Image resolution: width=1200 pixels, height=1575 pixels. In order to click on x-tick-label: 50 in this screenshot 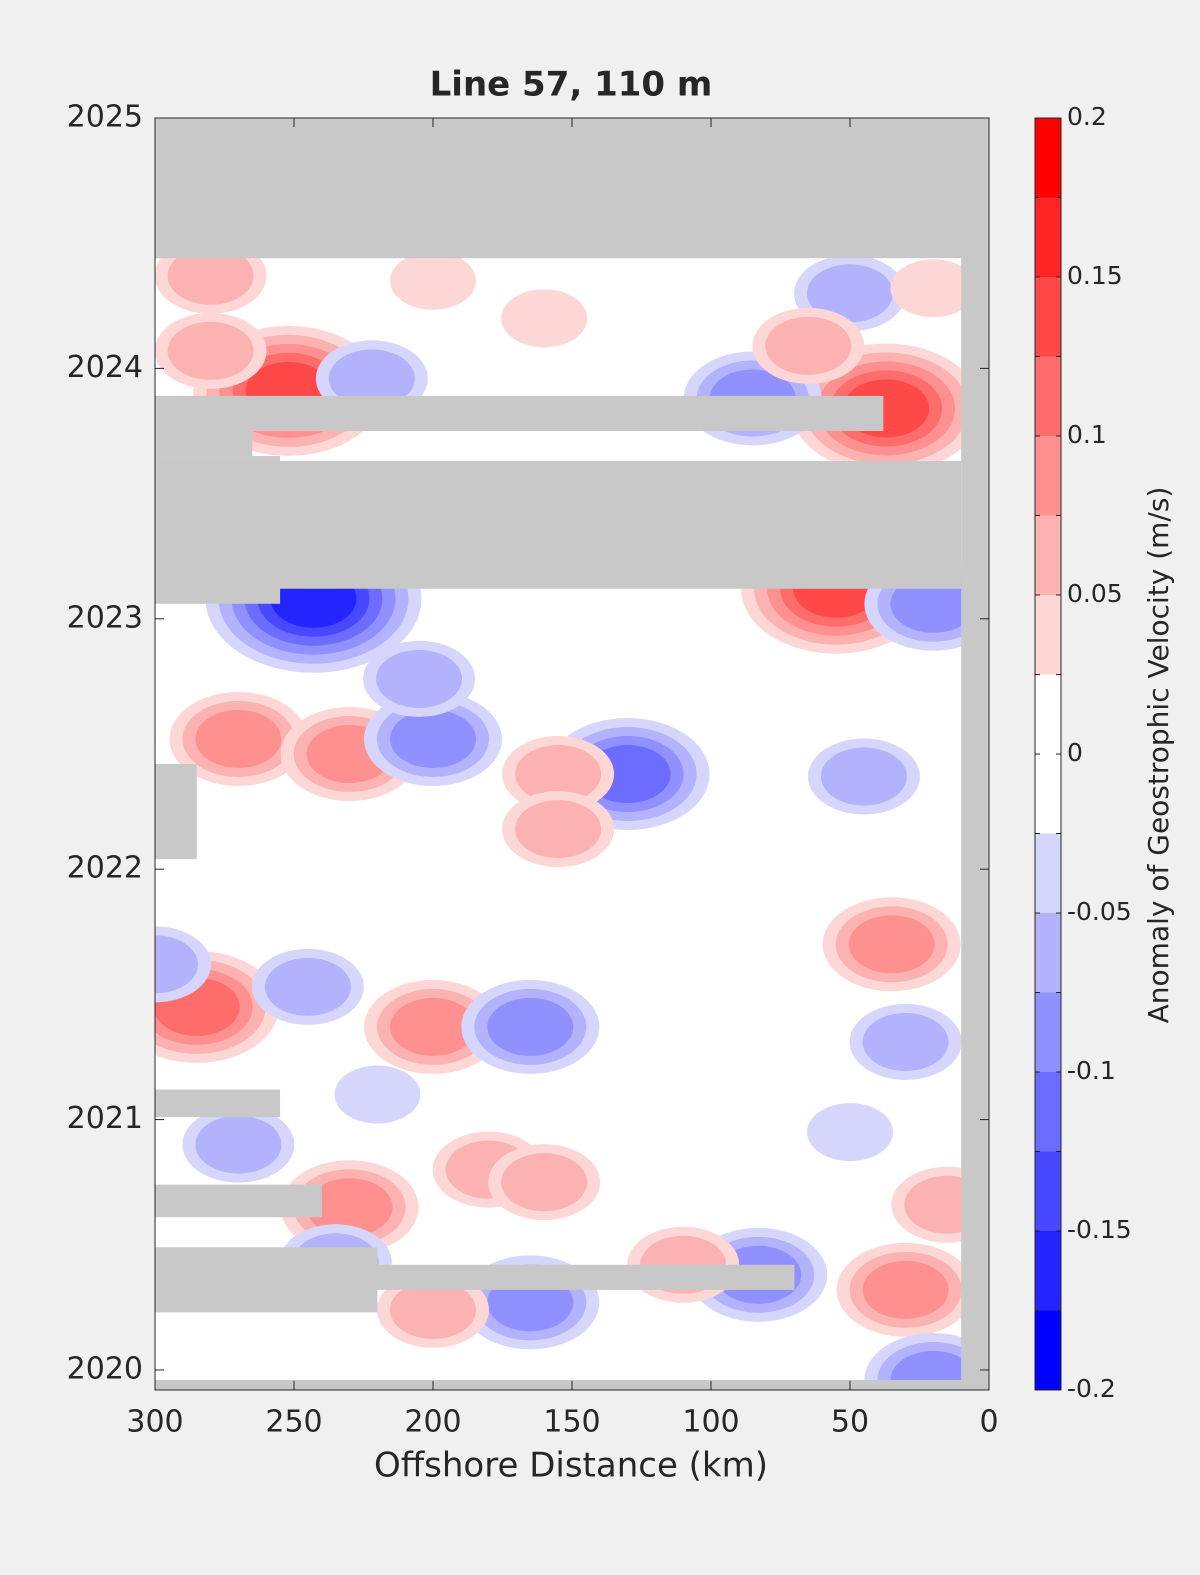, I will do `click(850, 1422)`.